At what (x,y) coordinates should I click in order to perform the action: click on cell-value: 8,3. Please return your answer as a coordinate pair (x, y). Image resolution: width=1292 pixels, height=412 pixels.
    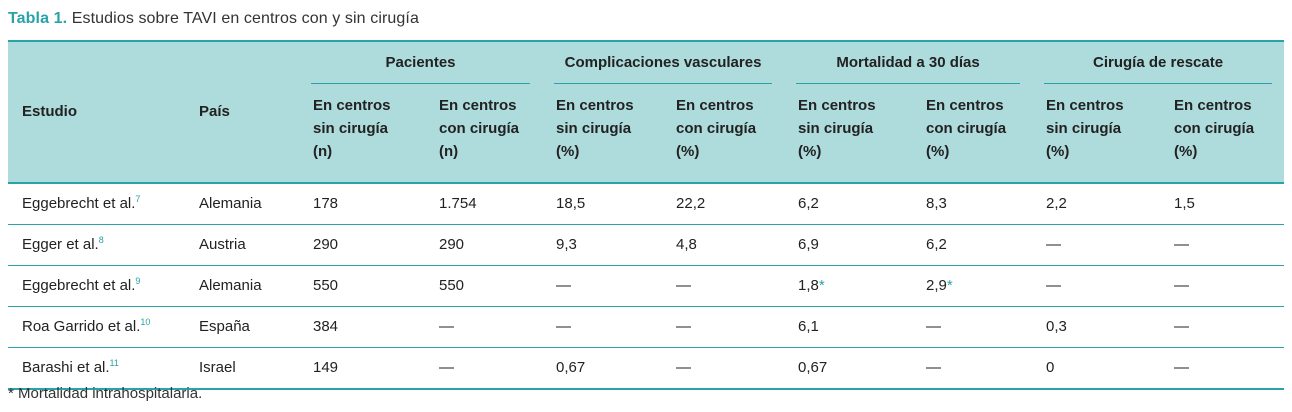
    Looking at the image, I should click on (972, 204).